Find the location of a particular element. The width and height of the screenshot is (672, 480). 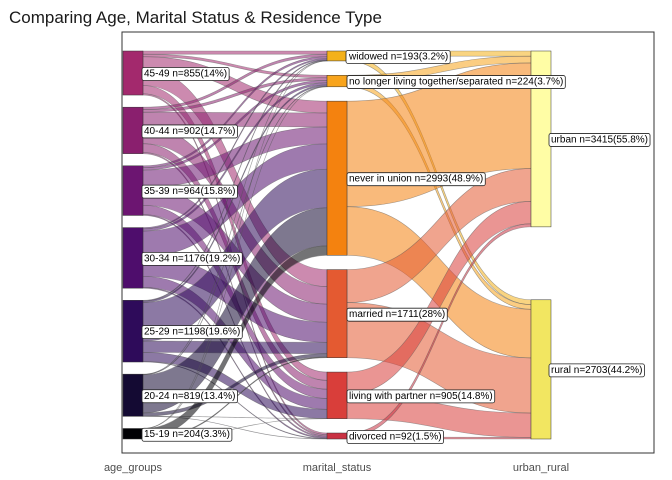

node-label-20-24: 20-24 n=819(13.4%) is located at coordinates (189, 396).